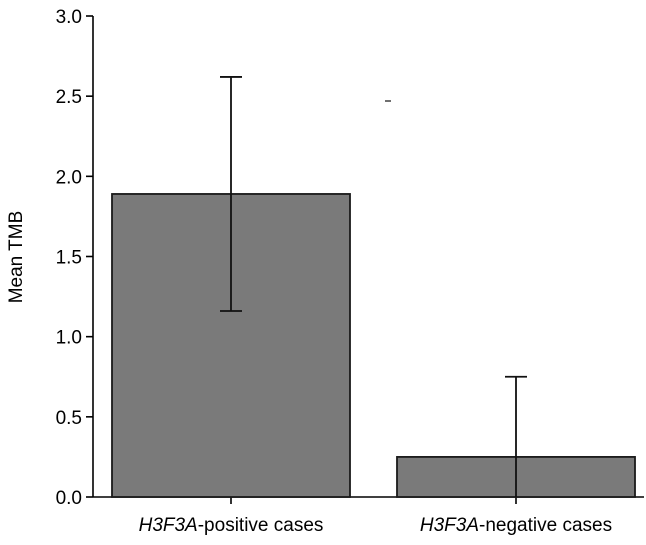  I want to click on x-tick-label: H3F3A-negative cases, so click(516, 525).